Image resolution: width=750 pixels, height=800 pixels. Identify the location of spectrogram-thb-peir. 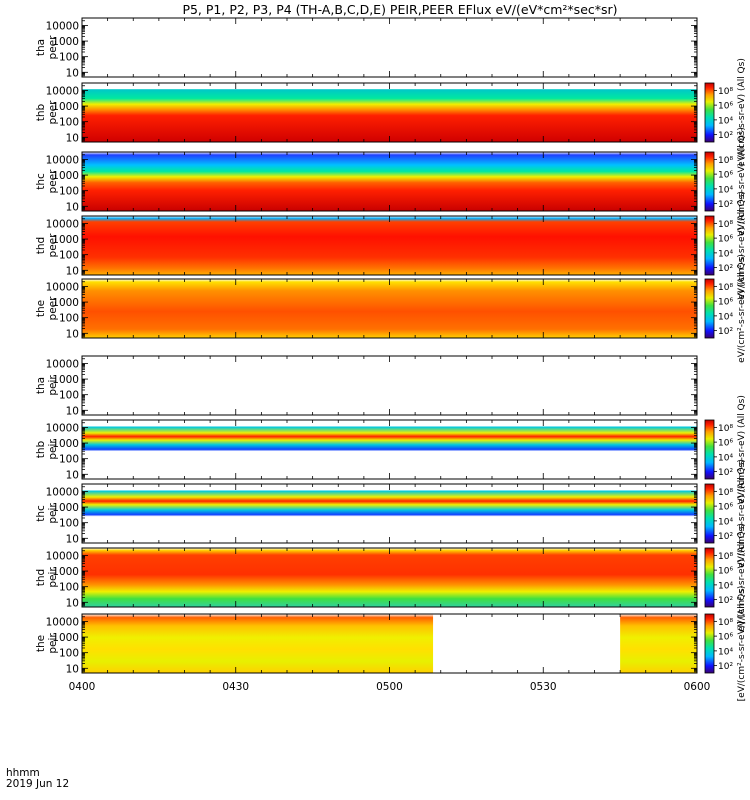
(389, 449).